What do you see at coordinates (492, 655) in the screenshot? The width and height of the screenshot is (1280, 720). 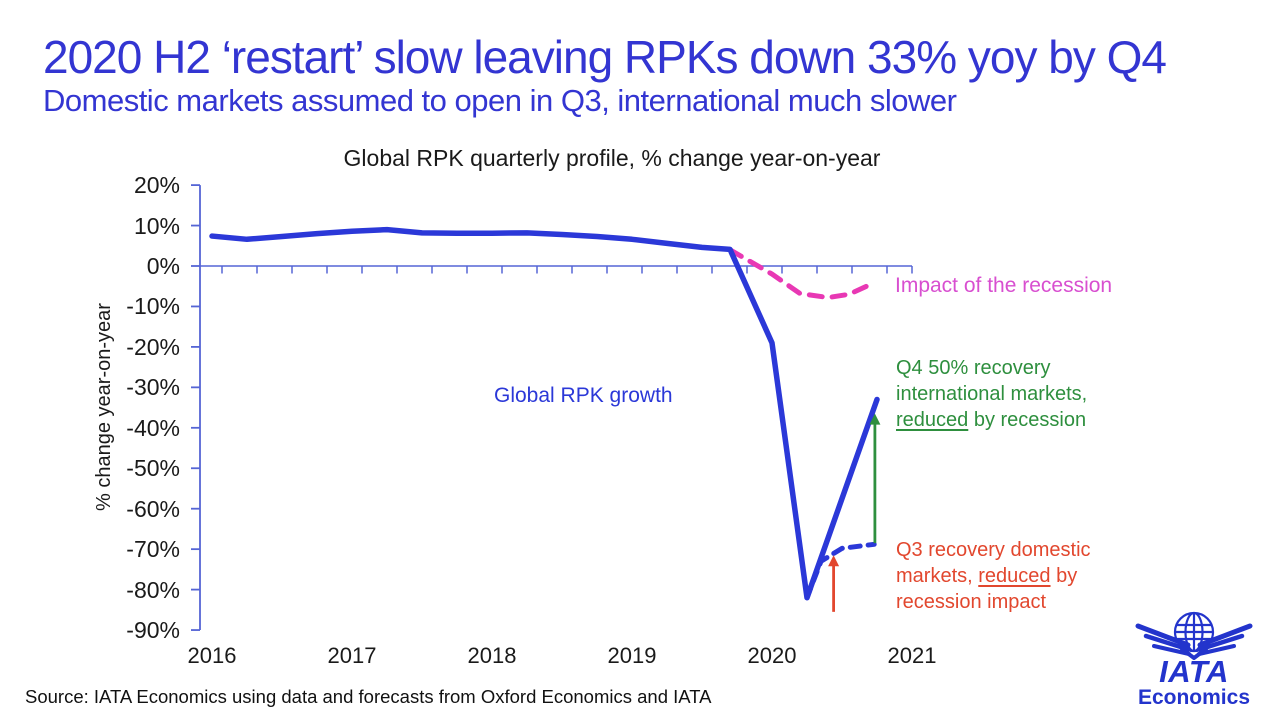 I see `x-tick-label: 2018` at bounding box center [492, 655].